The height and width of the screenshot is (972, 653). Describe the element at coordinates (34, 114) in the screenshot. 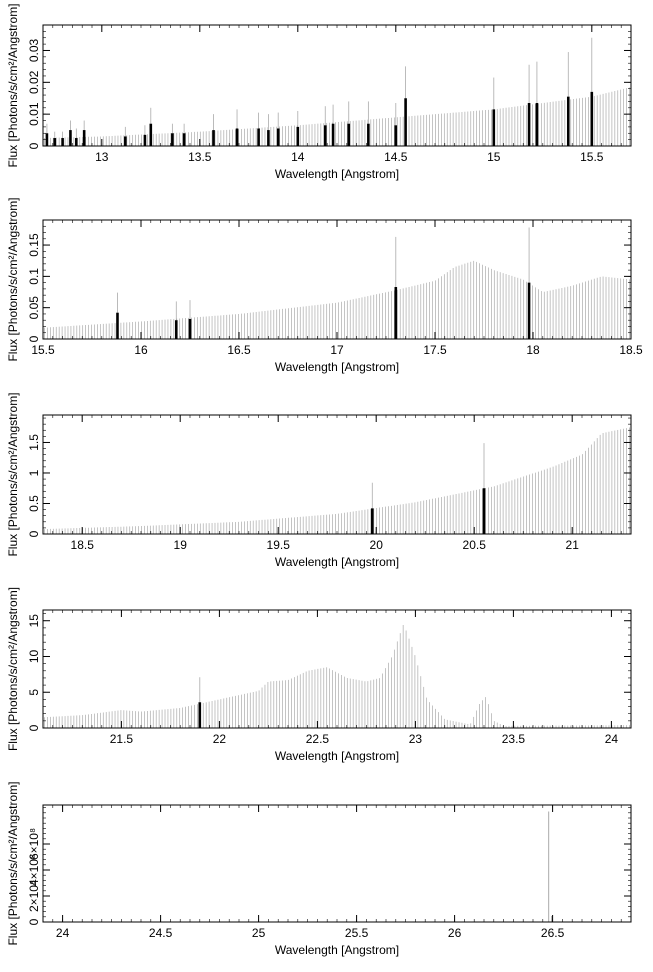

I see `y-tick-label: 0.01` at that location.